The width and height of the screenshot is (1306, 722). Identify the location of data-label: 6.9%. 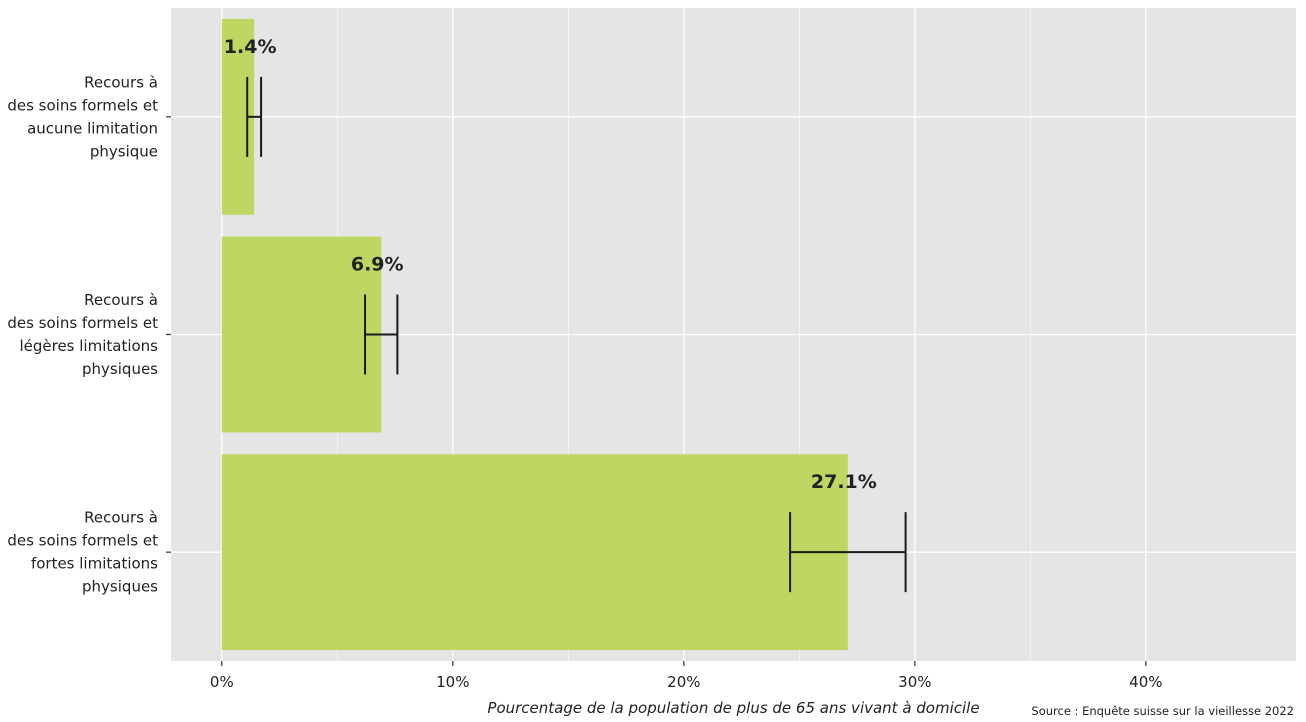
(377, 265).